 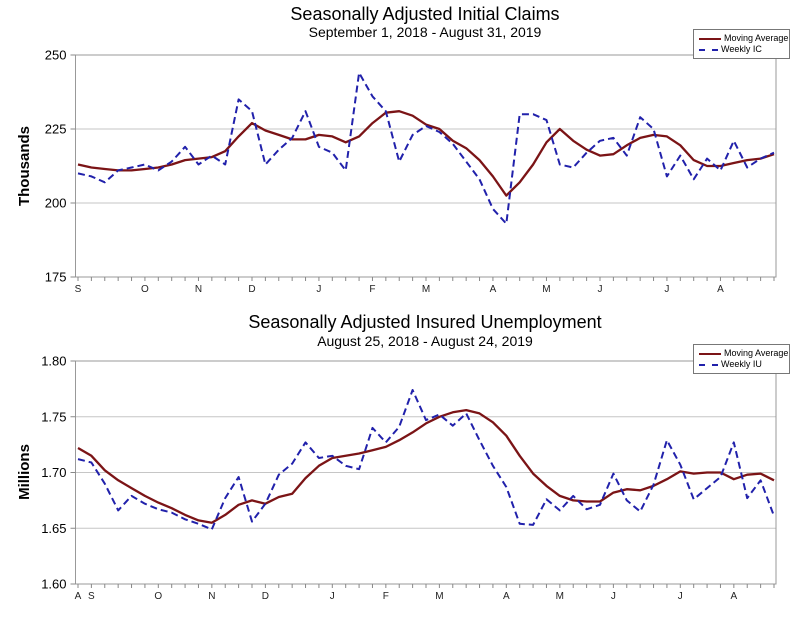 What do you see at coordinates (708, 49) in the screenshot?
I see `weekly-ic-line-icon` at bounding box center [708, 49].